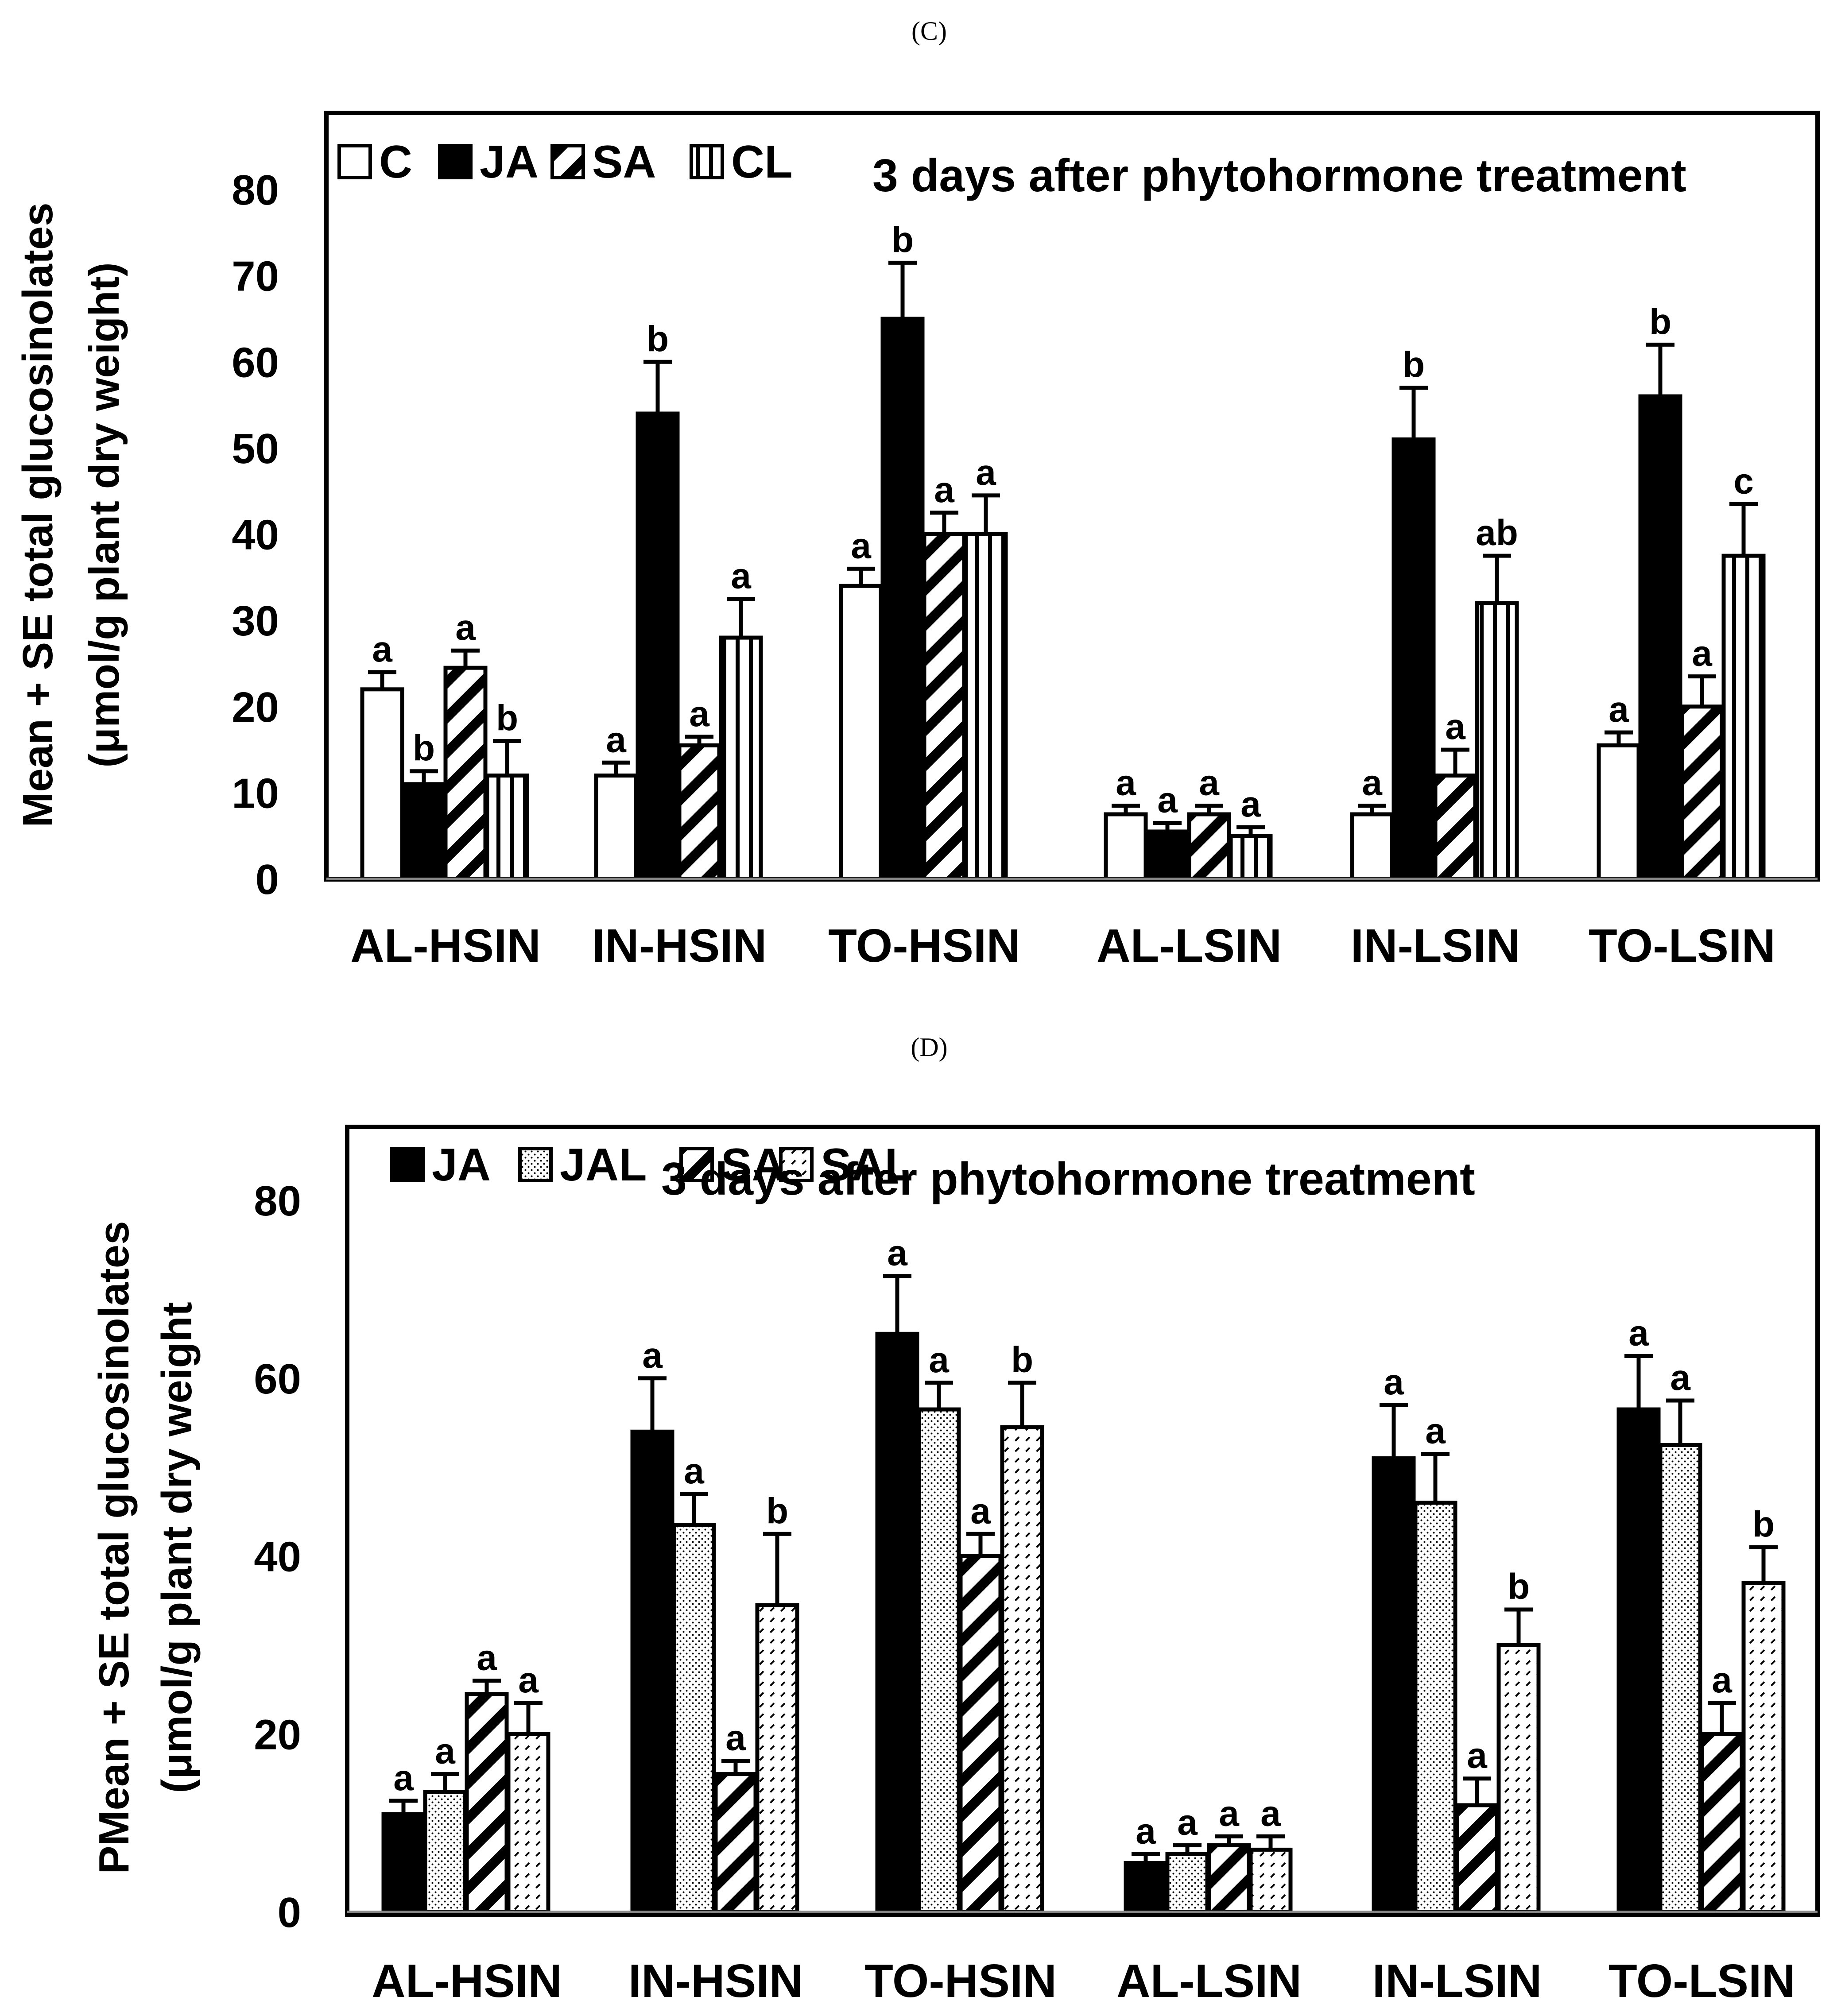  Describe the element at coordinates (255, 190) in the screenshot. I see `y-tick-label: 80` at that location.